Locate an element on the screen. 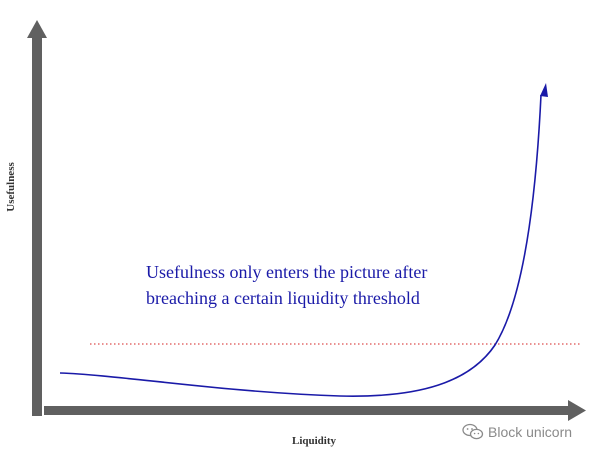 The image size is (600, 456). annotation-line-2: breaching a certain liquidity threshold is located at coordinates (283, 298).